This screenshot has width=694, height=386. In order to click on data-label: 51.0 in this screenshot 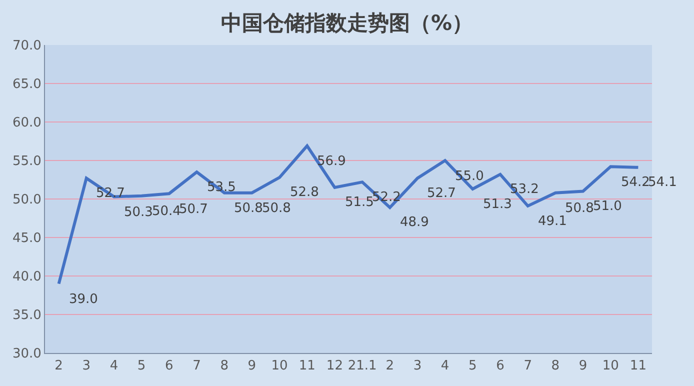, I will do `click(607, 206)`.